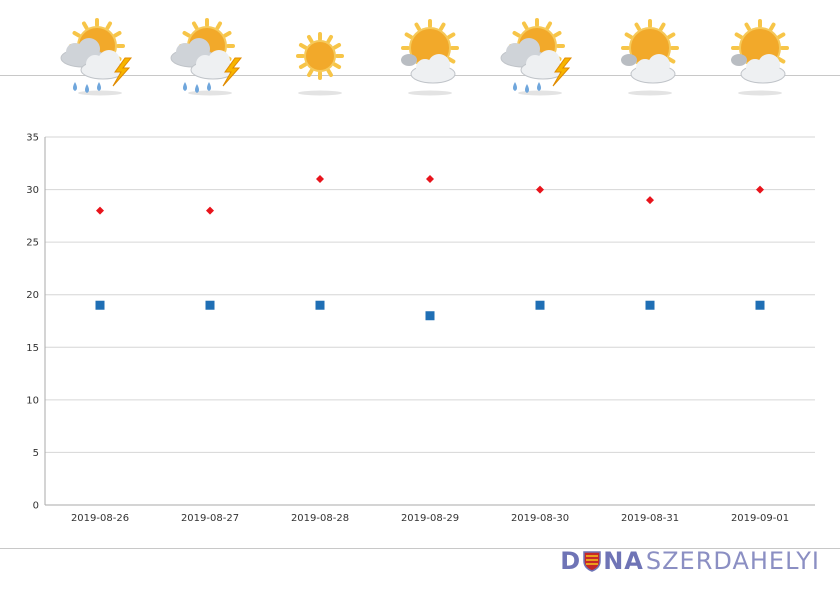  What do you see at coordinates (32, 243) in the screenshot?
I see `y-tick-label: 25` at bounding box center [32, 243].